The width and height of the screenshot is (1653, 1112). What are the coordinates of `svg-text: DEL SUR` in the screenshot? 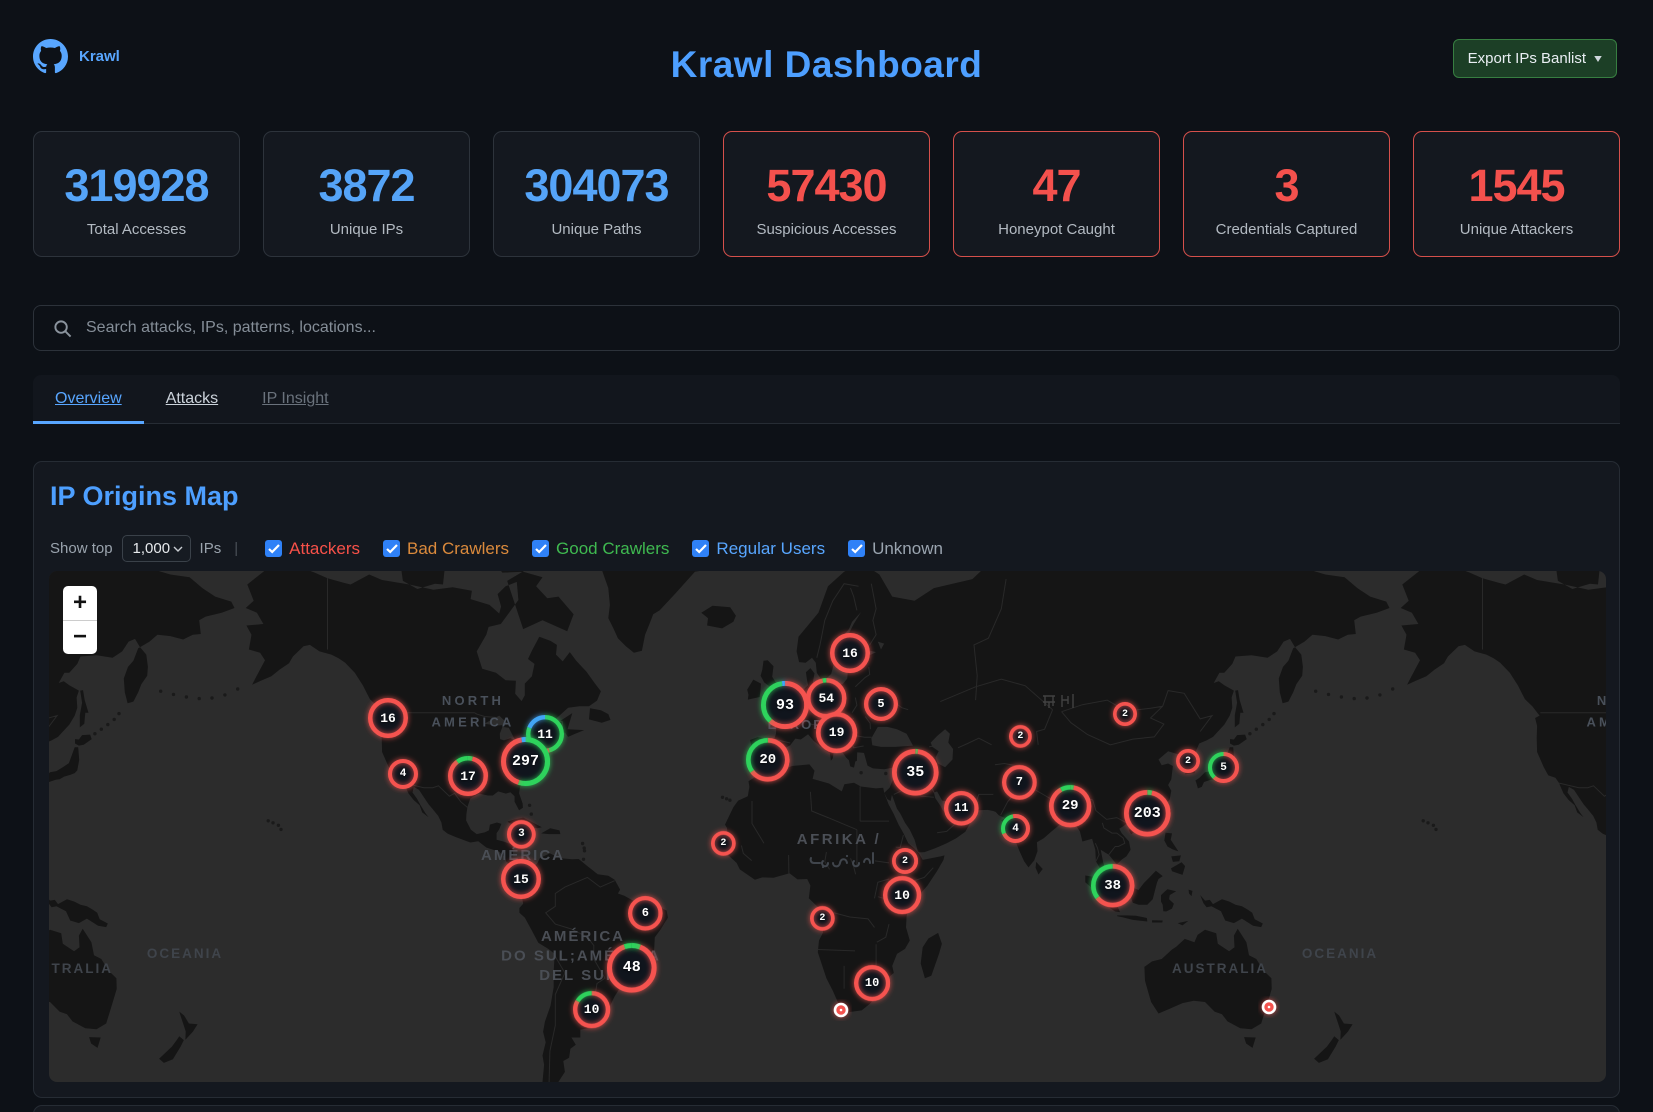 It's located at (579, 975).